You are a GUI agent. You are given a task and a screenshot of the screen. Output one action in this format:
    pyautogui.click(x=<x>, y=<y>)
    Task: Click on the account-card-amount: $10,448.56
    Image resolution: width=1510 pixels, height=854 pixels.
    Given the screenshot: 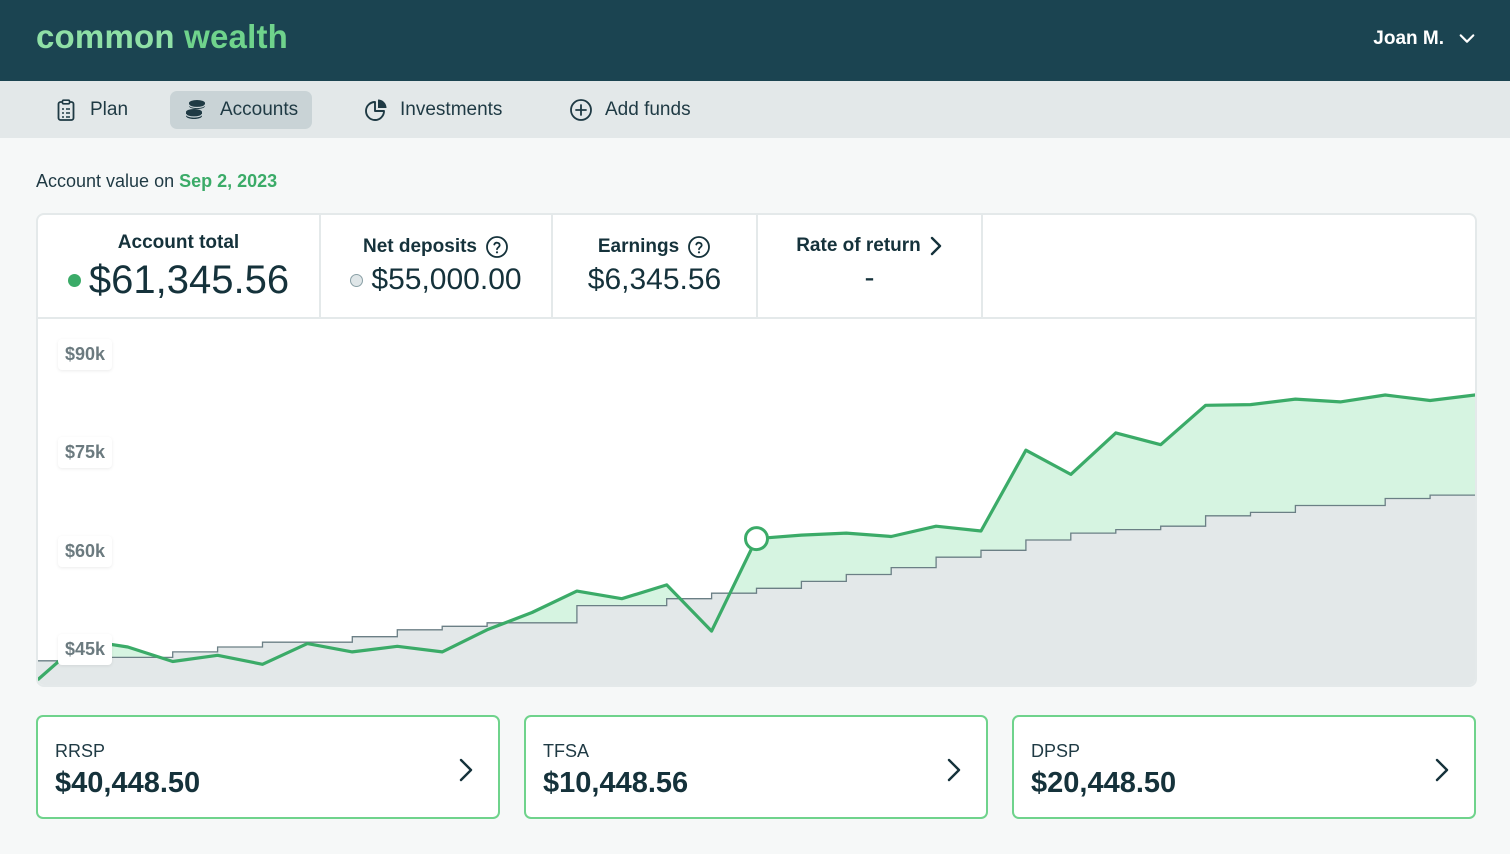 What is the action you would take?
    pyautogui.click(x=616, y=783)
    